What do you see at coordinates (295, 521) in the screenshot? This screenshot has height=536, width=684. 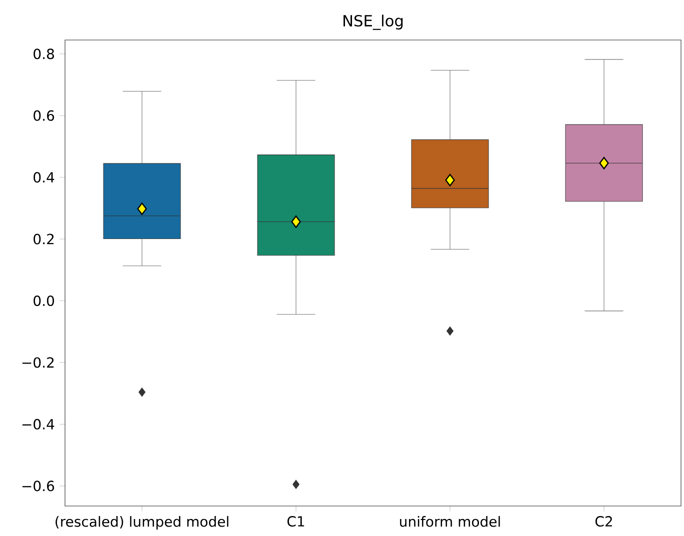 I see `x-tick-label: C1` at bounding box center [295, 521].